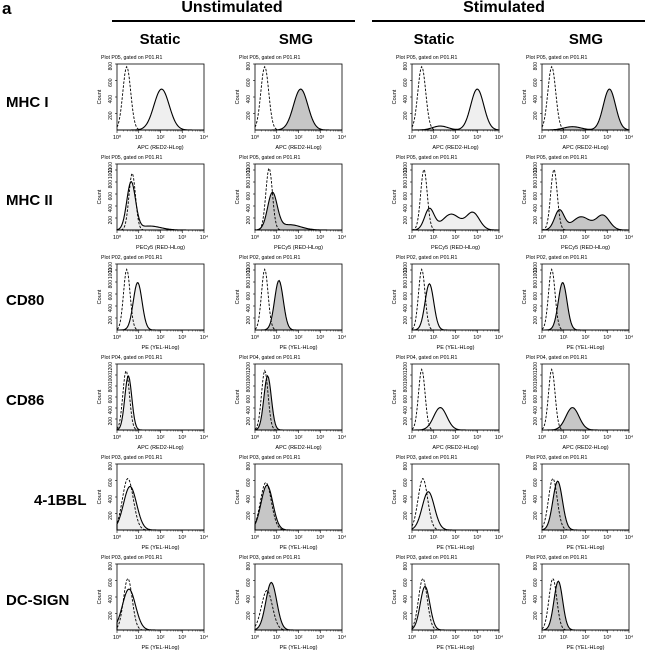 This screenshot has height=661, width=650. I want to click on panel-plot-title: Plot P02, gated on P01.R1, so click(270, 258).